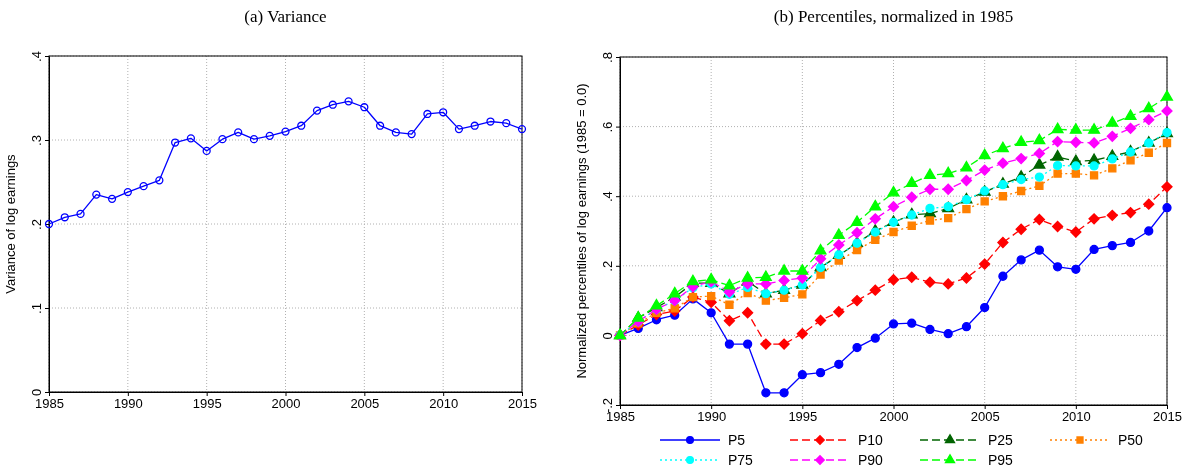 Image resolution: width=1189 pixels, height=472 pixels. Describe the element at coordinates (1001, 460) in the screenshot. I see `legend-label: P95` at that location.